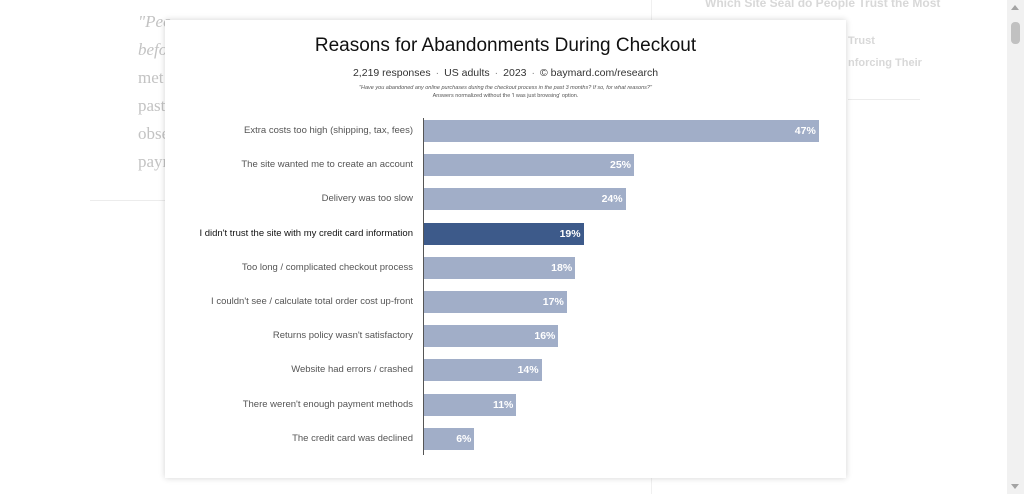 The image size is (1024, 494). I want to click on bar: 47%, so click(621, 131).